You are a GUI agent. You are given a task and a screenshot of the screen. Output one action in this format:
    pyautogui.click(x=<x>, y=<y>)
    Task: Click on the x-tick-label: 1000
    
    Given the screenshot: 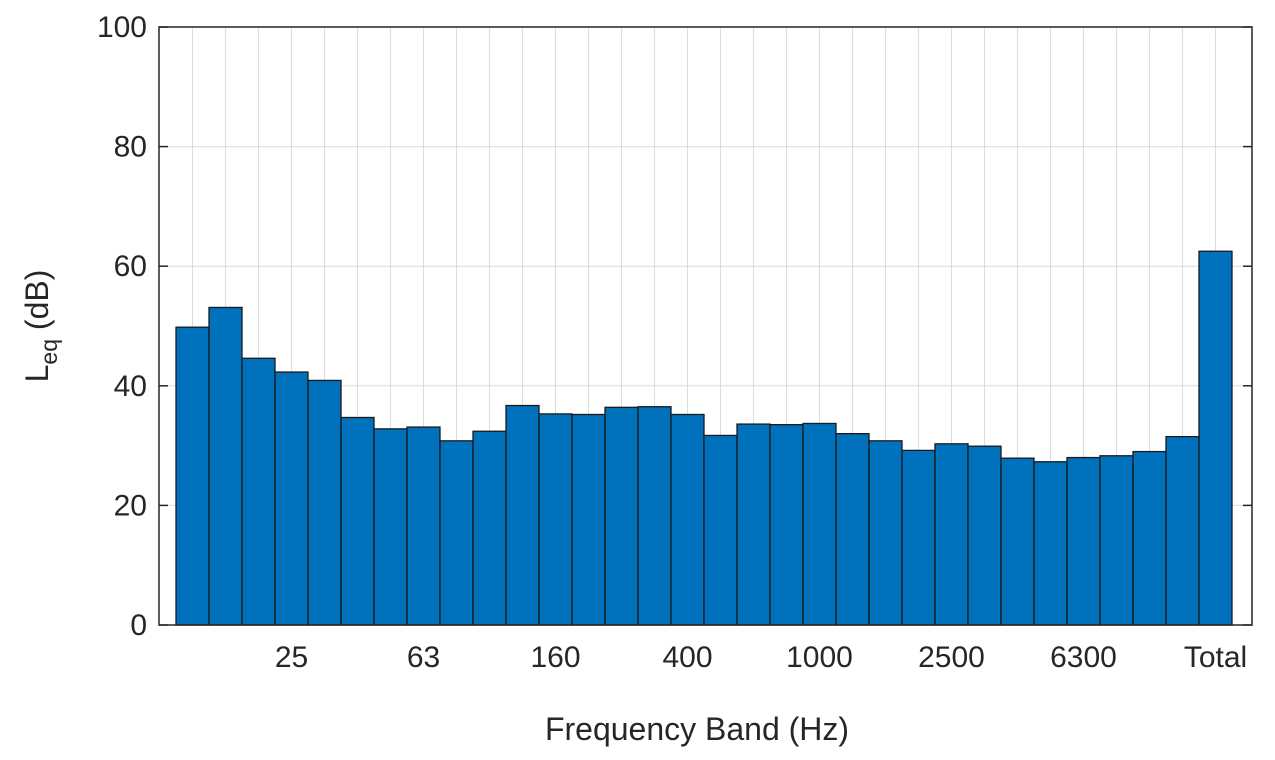 What is the action you would take?
    pyautogui.click(x=819, y=657)
    